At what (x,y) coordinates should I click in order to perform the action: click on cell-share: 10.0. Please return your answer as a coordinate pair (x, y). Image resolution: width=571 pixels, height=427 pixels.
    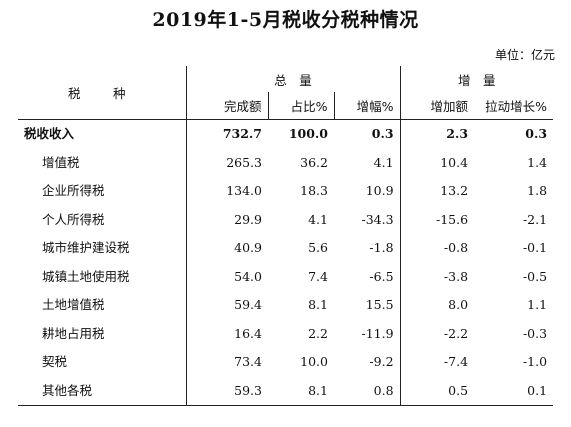
    Looking at the image, I should click on (314, 361).